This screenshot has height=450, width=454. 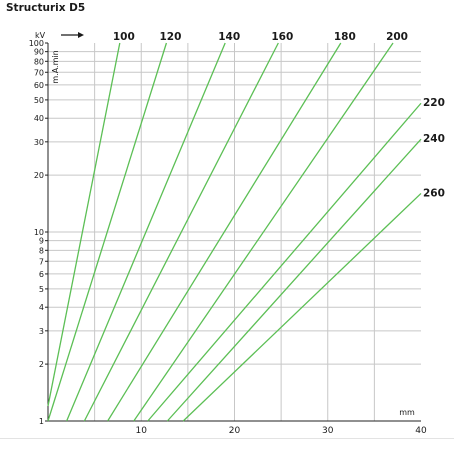 What do you see at coordinates (39, 118) in the screenshot?
I see `y-tick-label: 40` at bounding box center [39, 118].